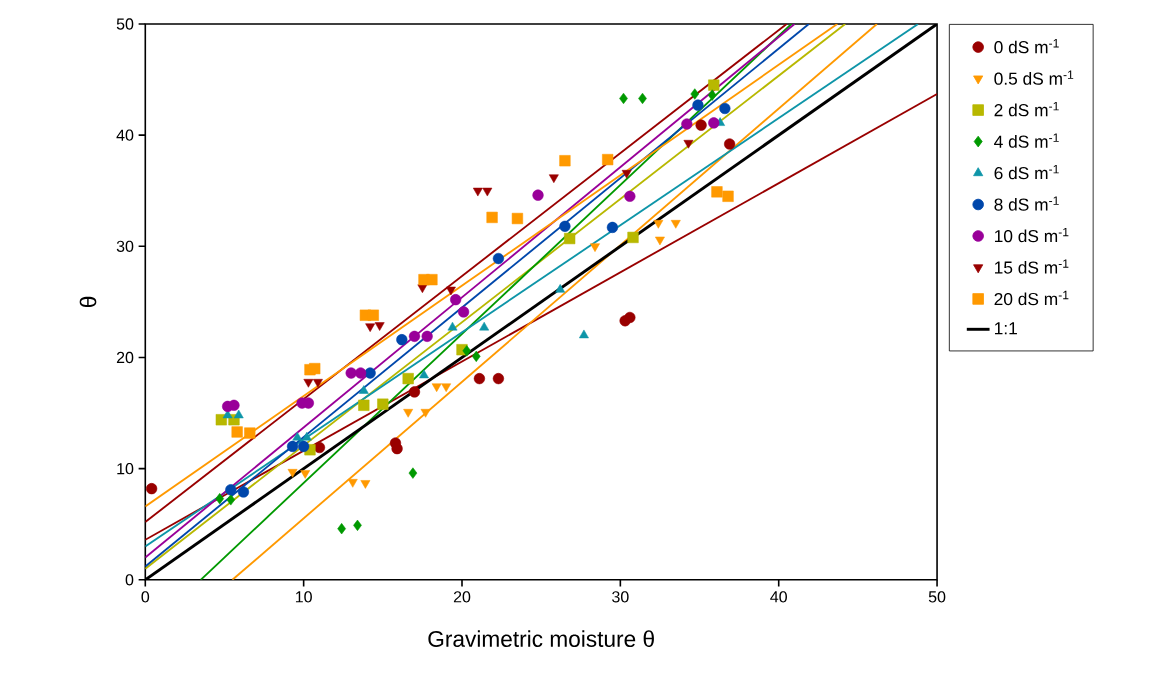  Describe the element at coordinates (1006, 328) in the screenshot. I see `legend-label: 1:1` at that location.